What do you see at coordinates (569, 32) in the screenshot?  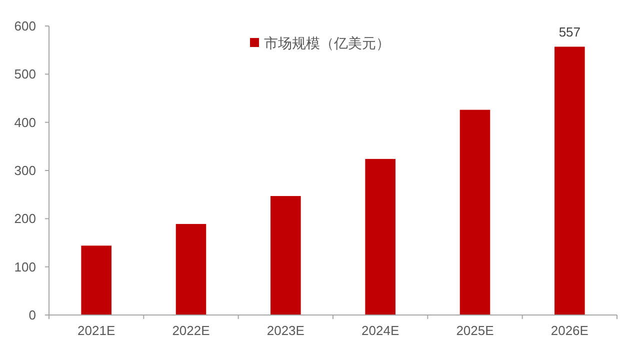 I see `data-label: 557` at bounding box center [569, 32].